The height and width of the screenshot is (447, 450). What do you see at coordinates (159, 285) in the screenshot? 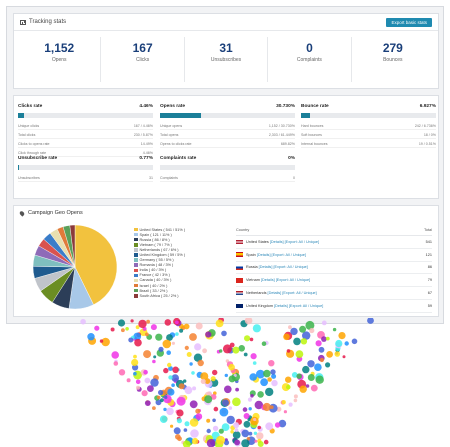
I see `legend-item: Israel ( 40 / 2% )` at bounding box center [159, 285].